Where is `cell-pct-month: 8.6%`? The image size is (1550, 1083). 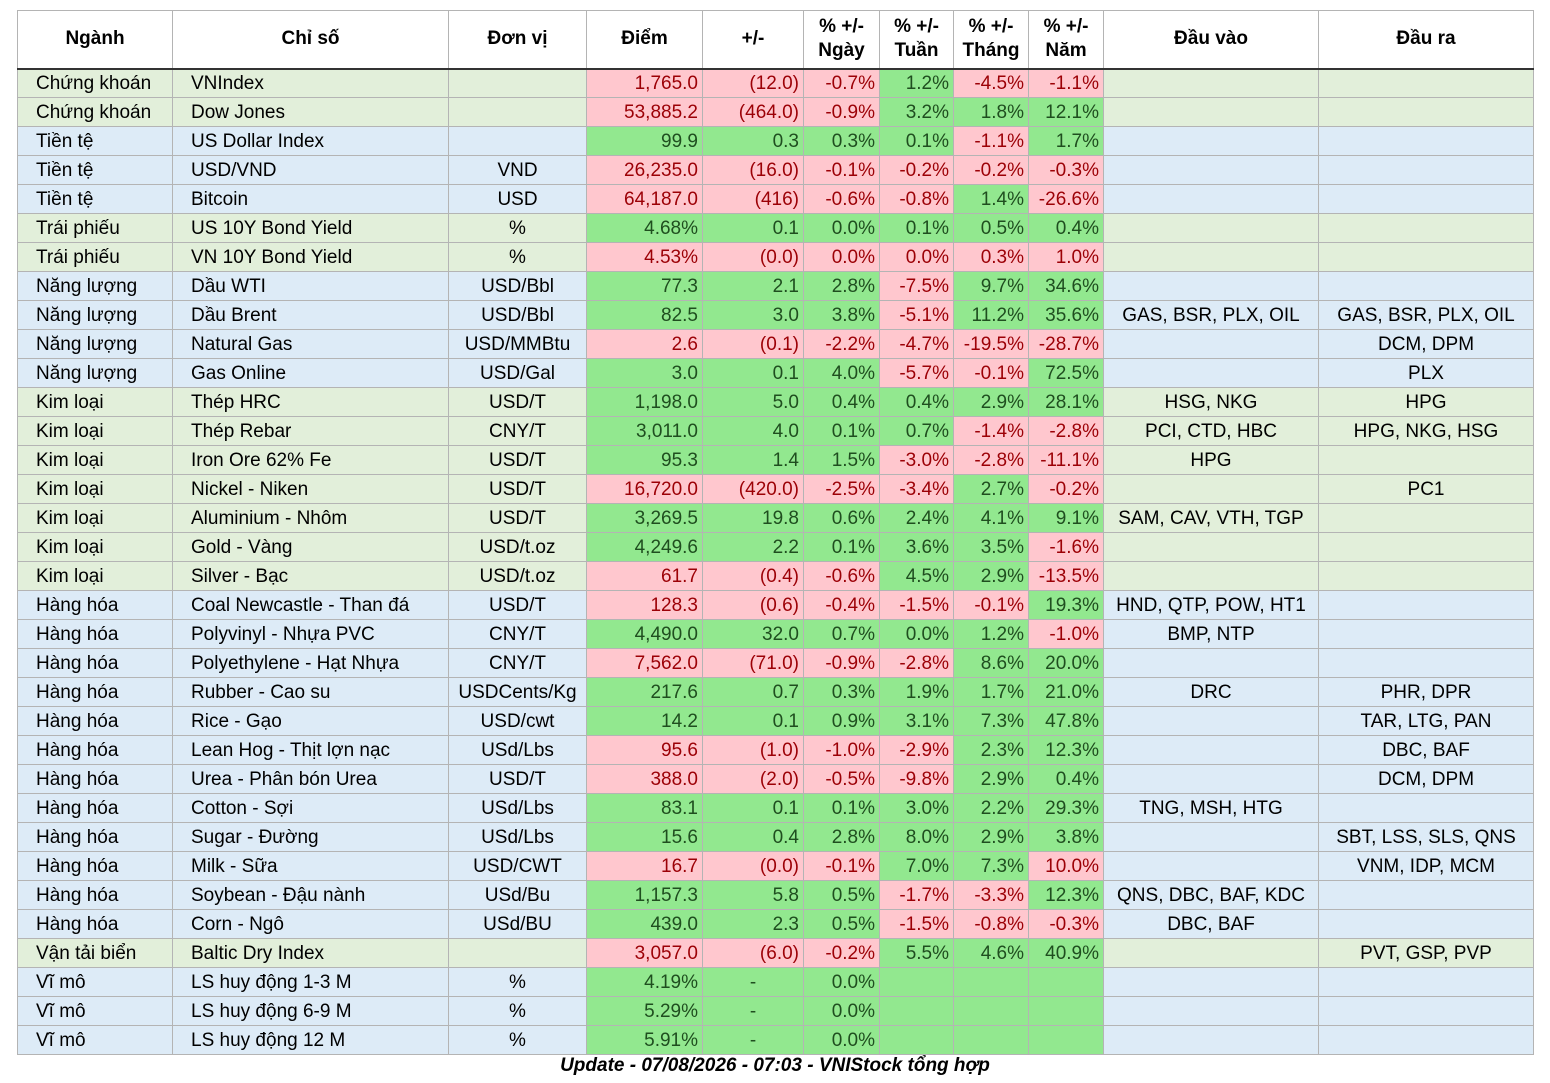 cell-pct-month: 8.6% is located at coordinates (991, 663).